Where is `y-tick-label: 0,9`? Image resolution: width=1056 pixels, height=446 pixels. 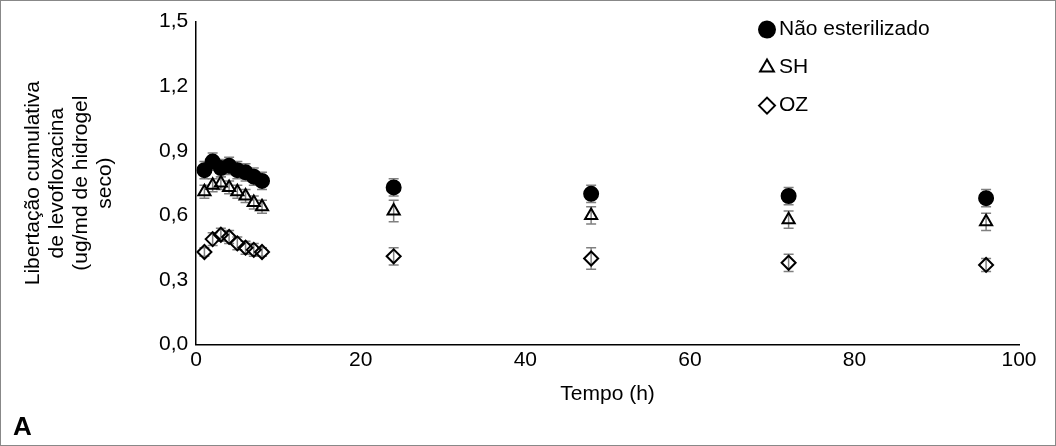
y-tick-label: 0,9 is located at coordinates (173, 149).